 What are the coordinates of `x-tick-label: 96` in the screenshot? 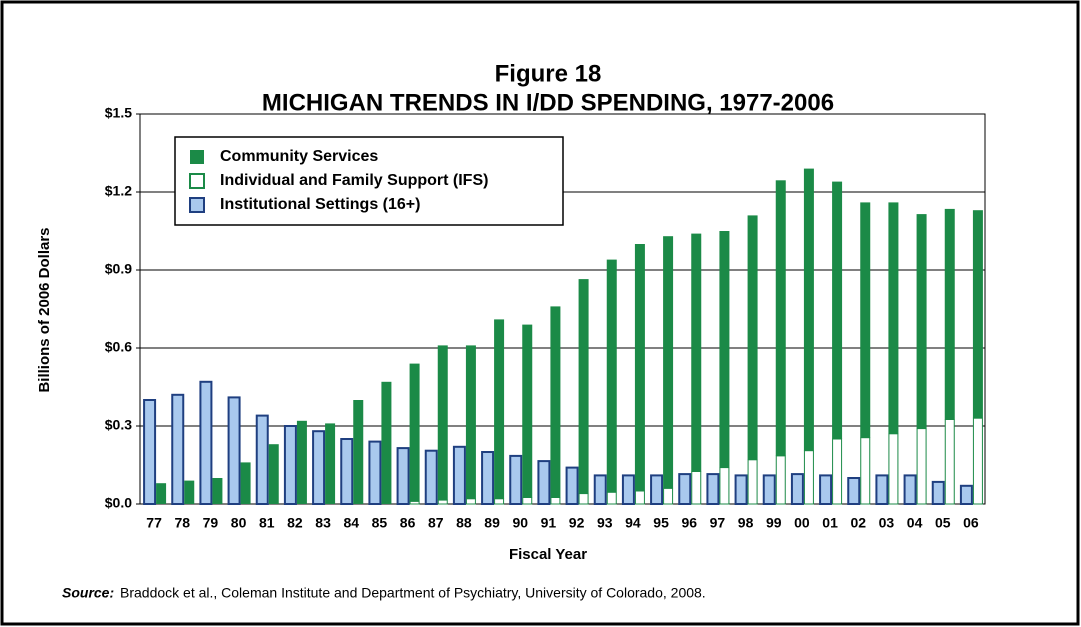 It's located at (689, 523).